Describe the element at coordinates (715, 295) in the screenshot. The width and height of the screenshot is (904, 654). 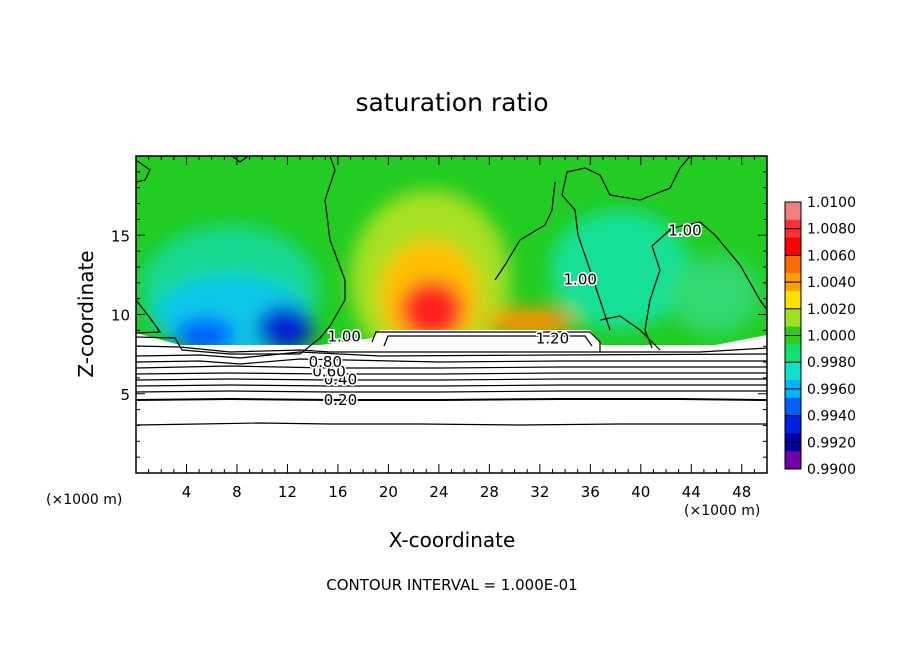
I see `cyan-region-far-right` at that location.